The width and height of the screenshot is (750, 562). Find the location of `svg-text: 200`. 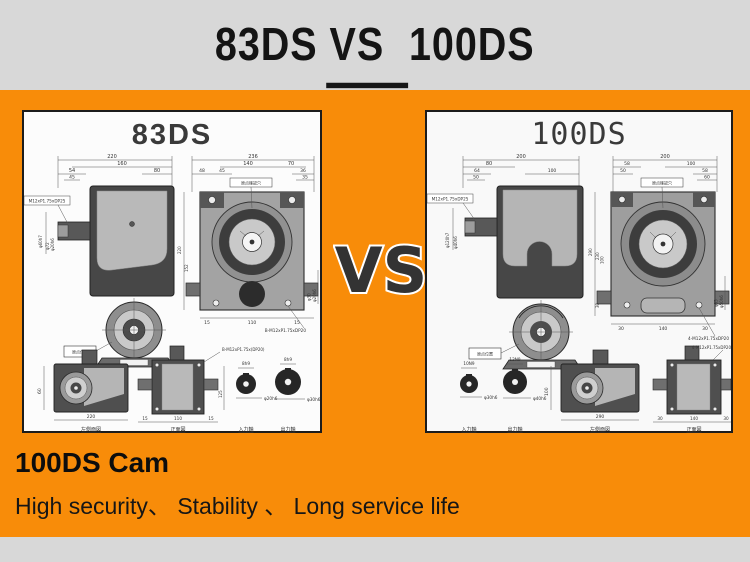

svg-text: 200 is located at coordinates (521, 157).